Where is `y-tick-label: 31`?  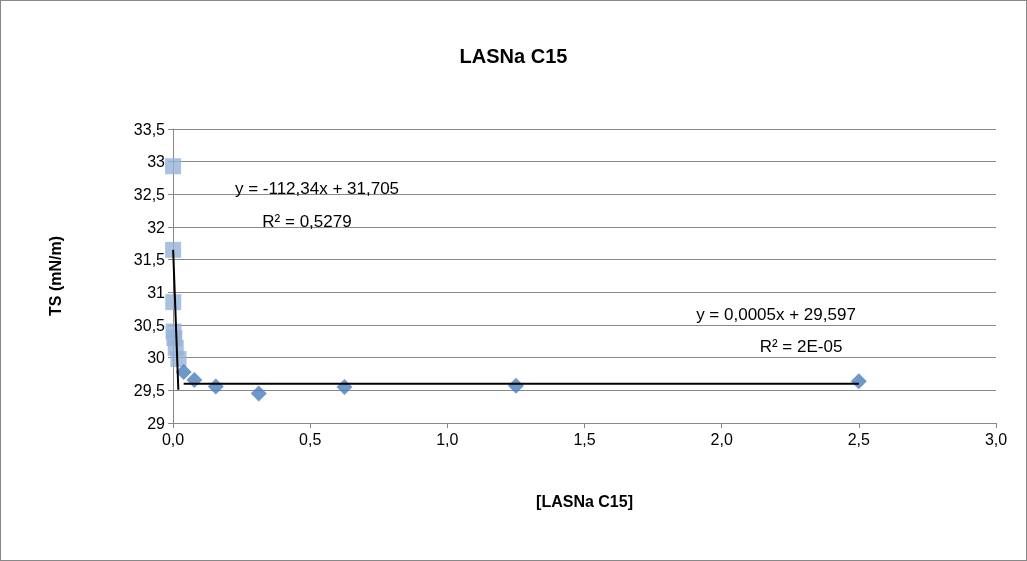 y-tick-label: 31 is located at coordinates (156, 292).